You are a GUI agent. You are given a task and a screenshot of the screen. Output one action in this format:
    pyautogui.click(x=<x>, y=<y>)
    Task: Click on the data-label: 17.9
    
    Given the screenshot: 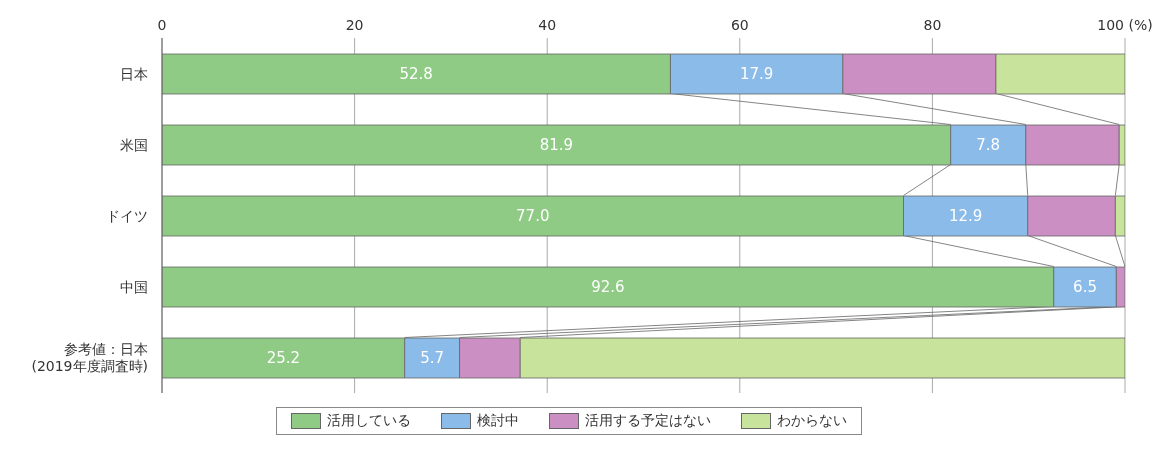 What is the action you would take?
    pyautogui.click(x=756, y=74)
    